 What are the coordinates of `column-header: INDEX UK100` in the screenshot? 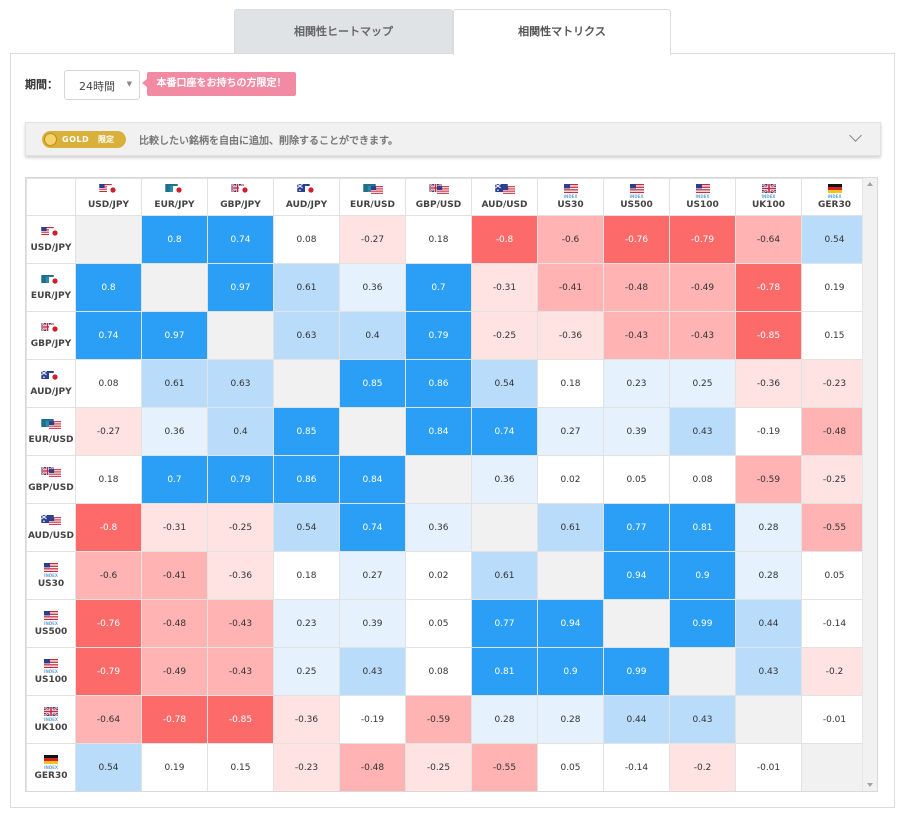 It's located at (768, 197).